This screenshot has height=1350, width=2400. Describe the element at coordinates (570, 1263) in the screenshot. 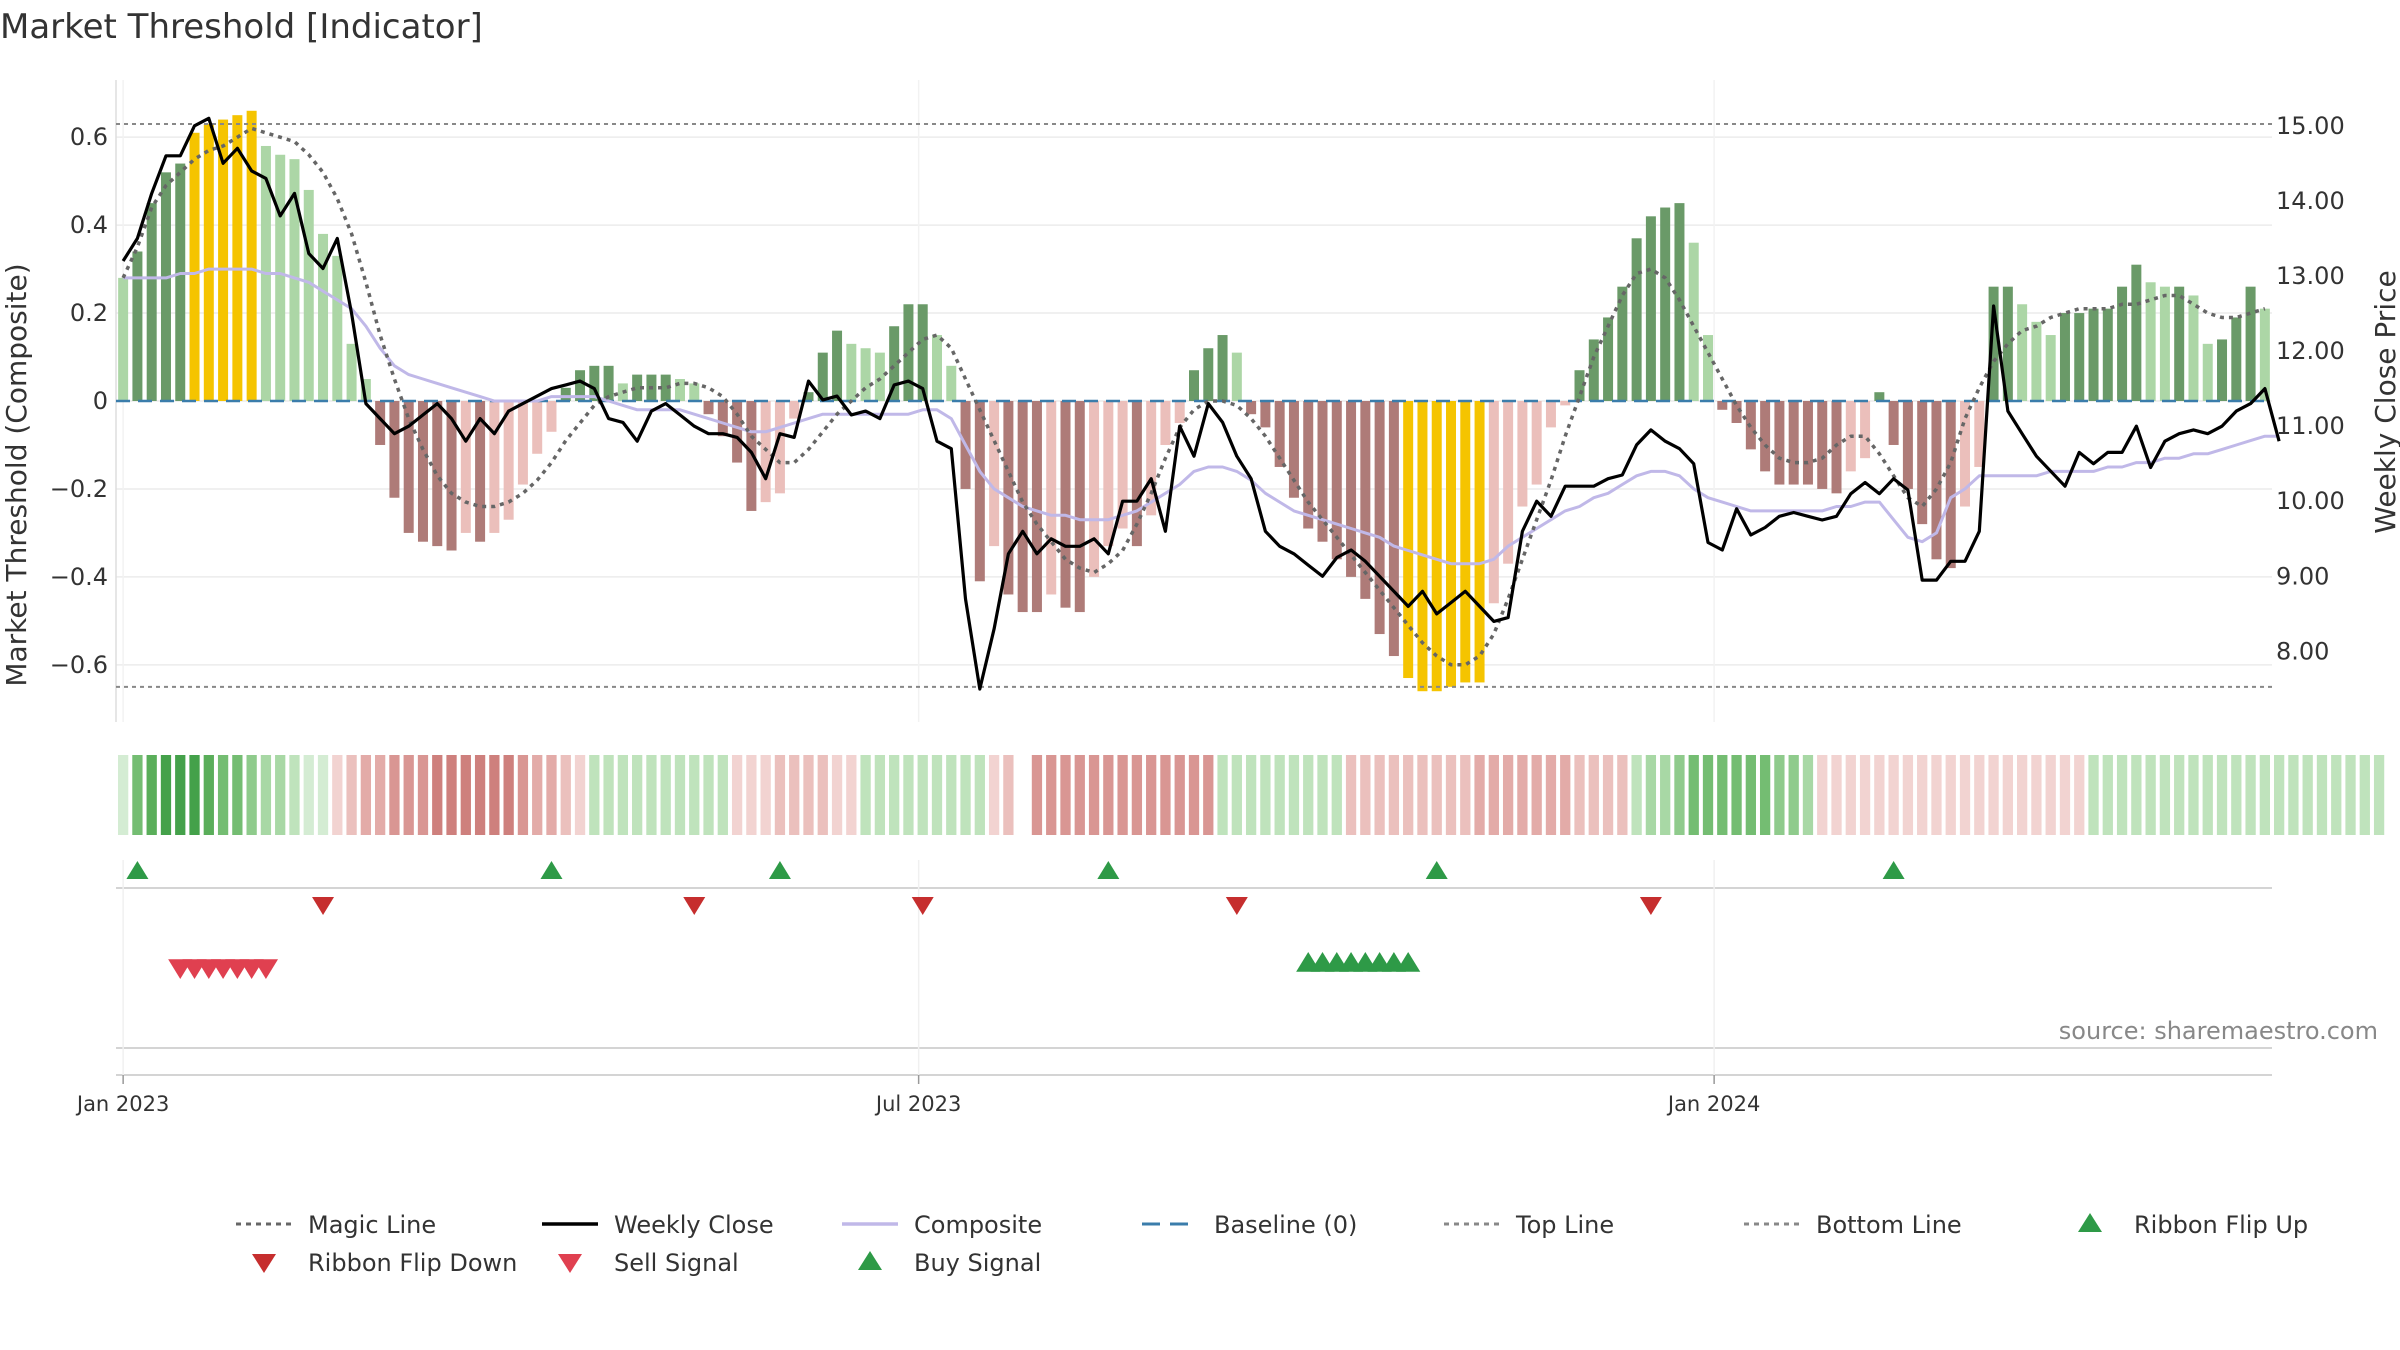

I see `legend-swatch` at that location.